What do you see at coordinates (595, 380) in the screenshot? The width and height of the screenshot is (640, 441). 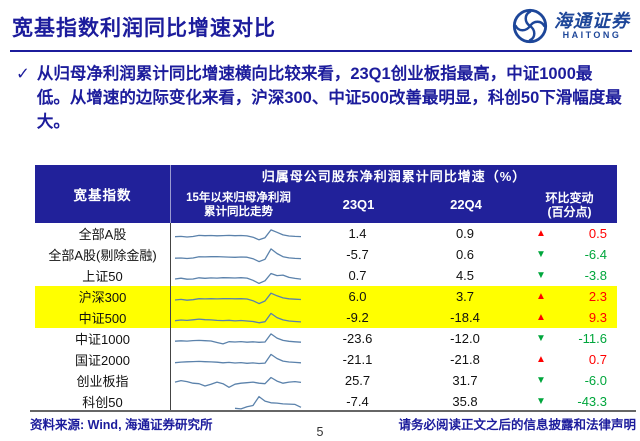 I see `change-value: -6.0` at bounding box center [595, 380].